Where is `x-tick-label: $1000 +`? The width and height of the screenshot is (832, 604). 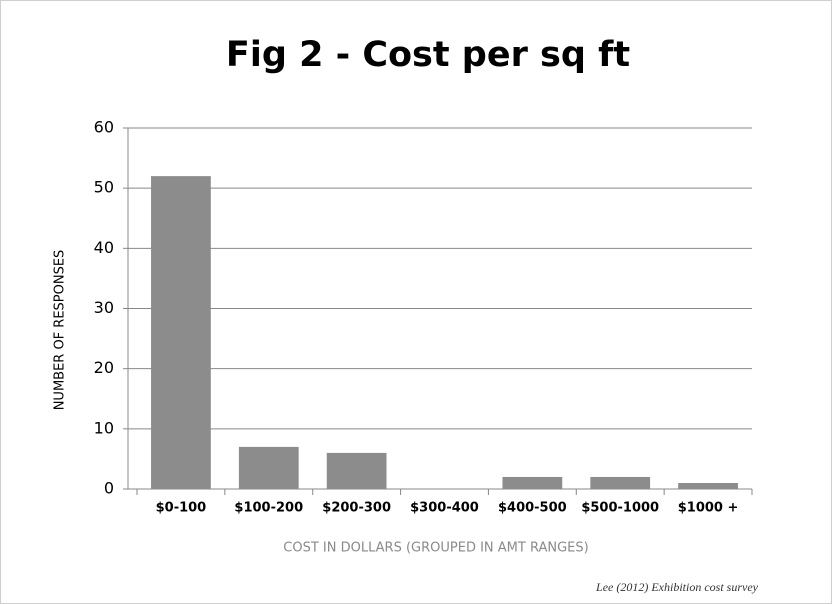
x-tick-label: $1000 + is located at coordinates (708, 508).